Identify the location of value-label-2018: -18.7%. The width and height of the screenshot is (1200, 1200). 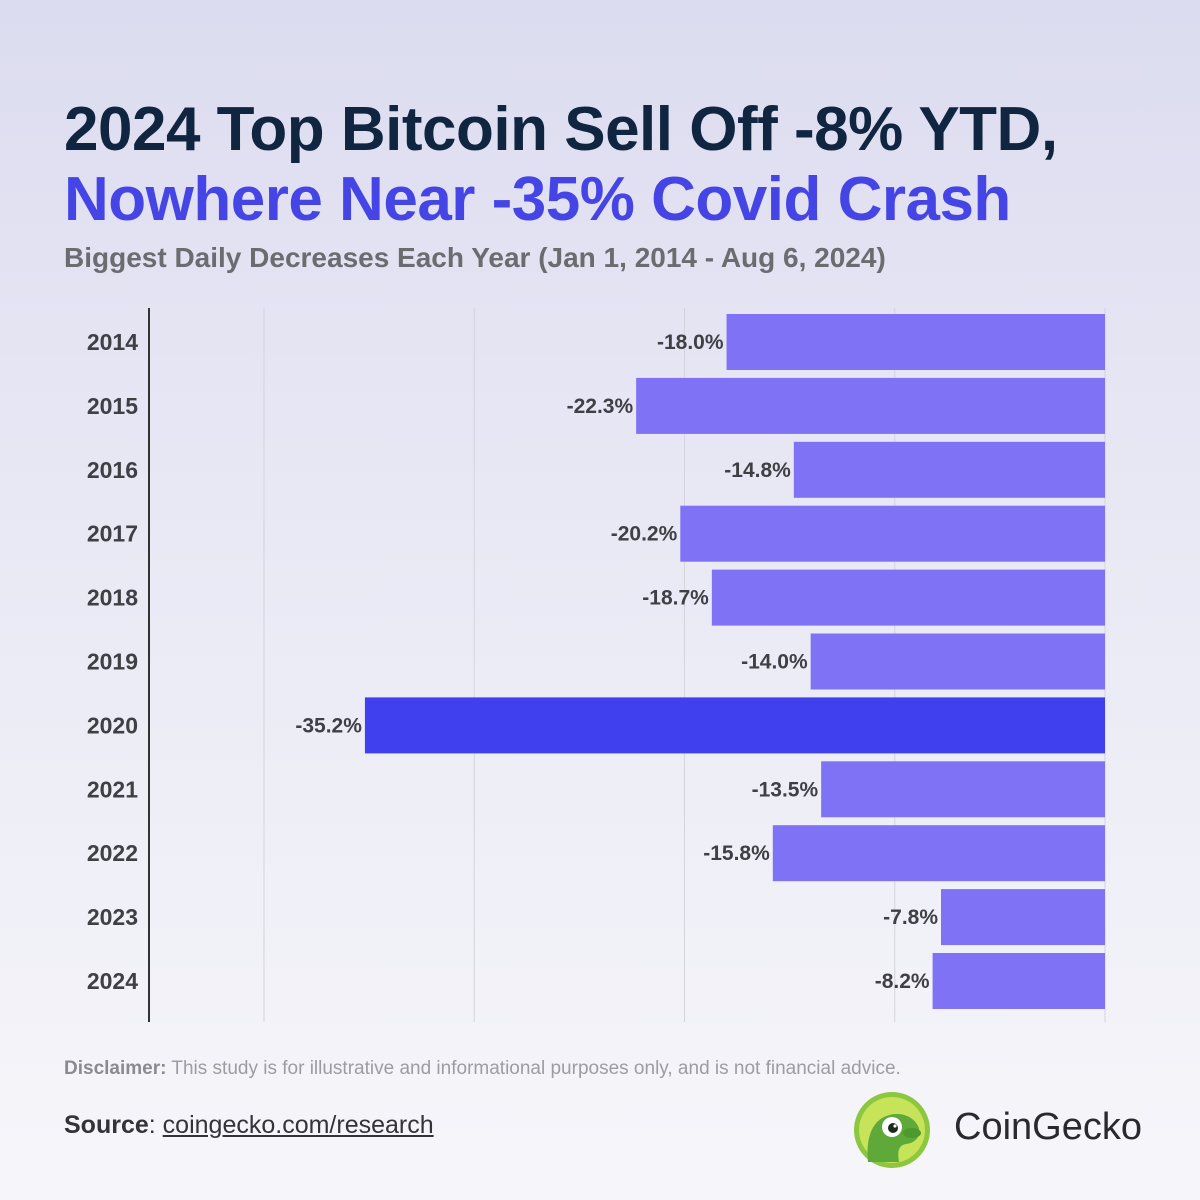
(675, 598).